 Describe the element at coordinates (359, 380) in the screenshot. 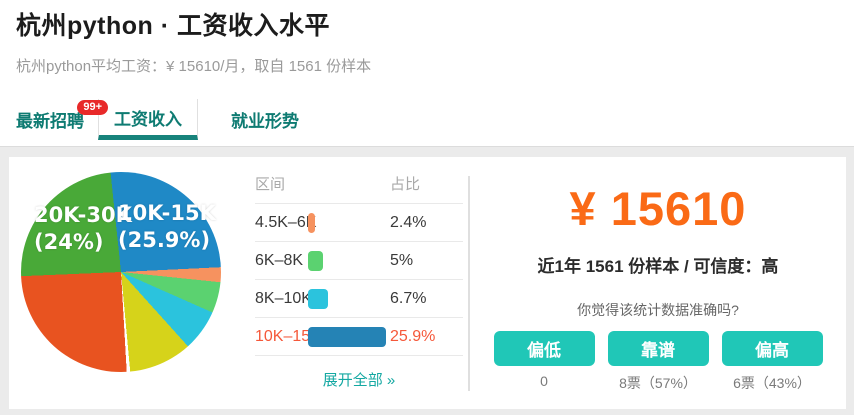

I see `expand-all-link: 展开全部 »` at that location.